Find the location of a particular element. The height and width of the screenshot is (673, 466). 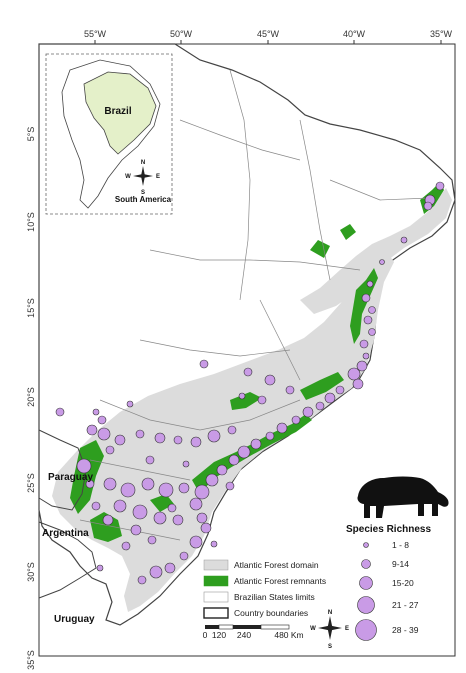

legend-swatch-countries is located at coordinates (216, 613).